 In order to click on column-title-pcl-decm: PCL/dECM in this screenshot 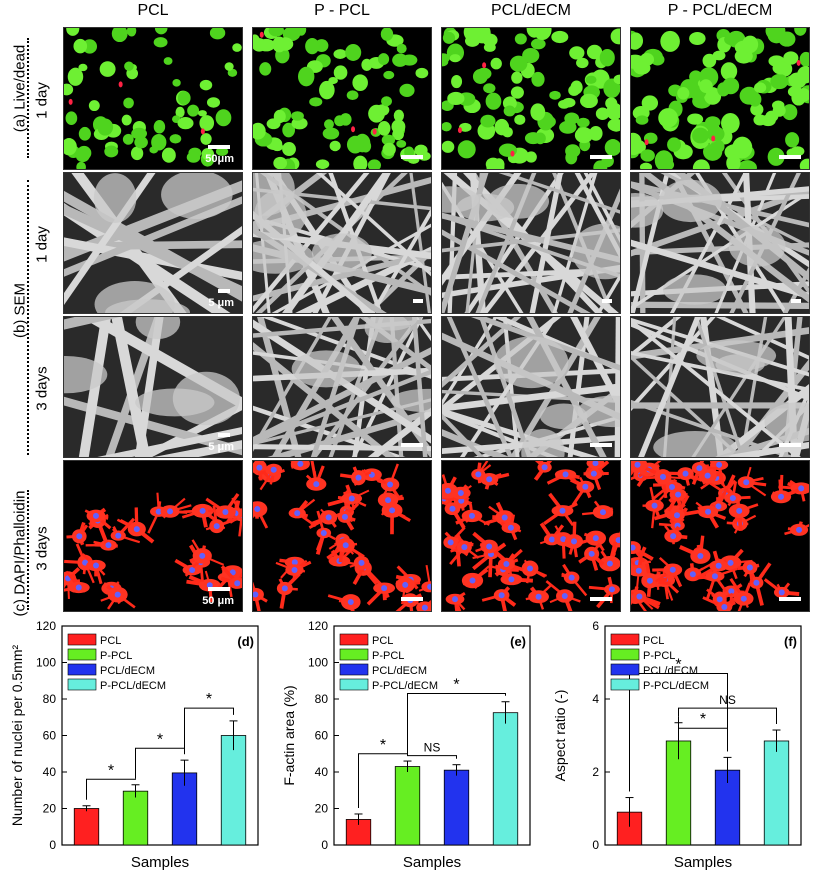, I will do `click(531, 10)`.